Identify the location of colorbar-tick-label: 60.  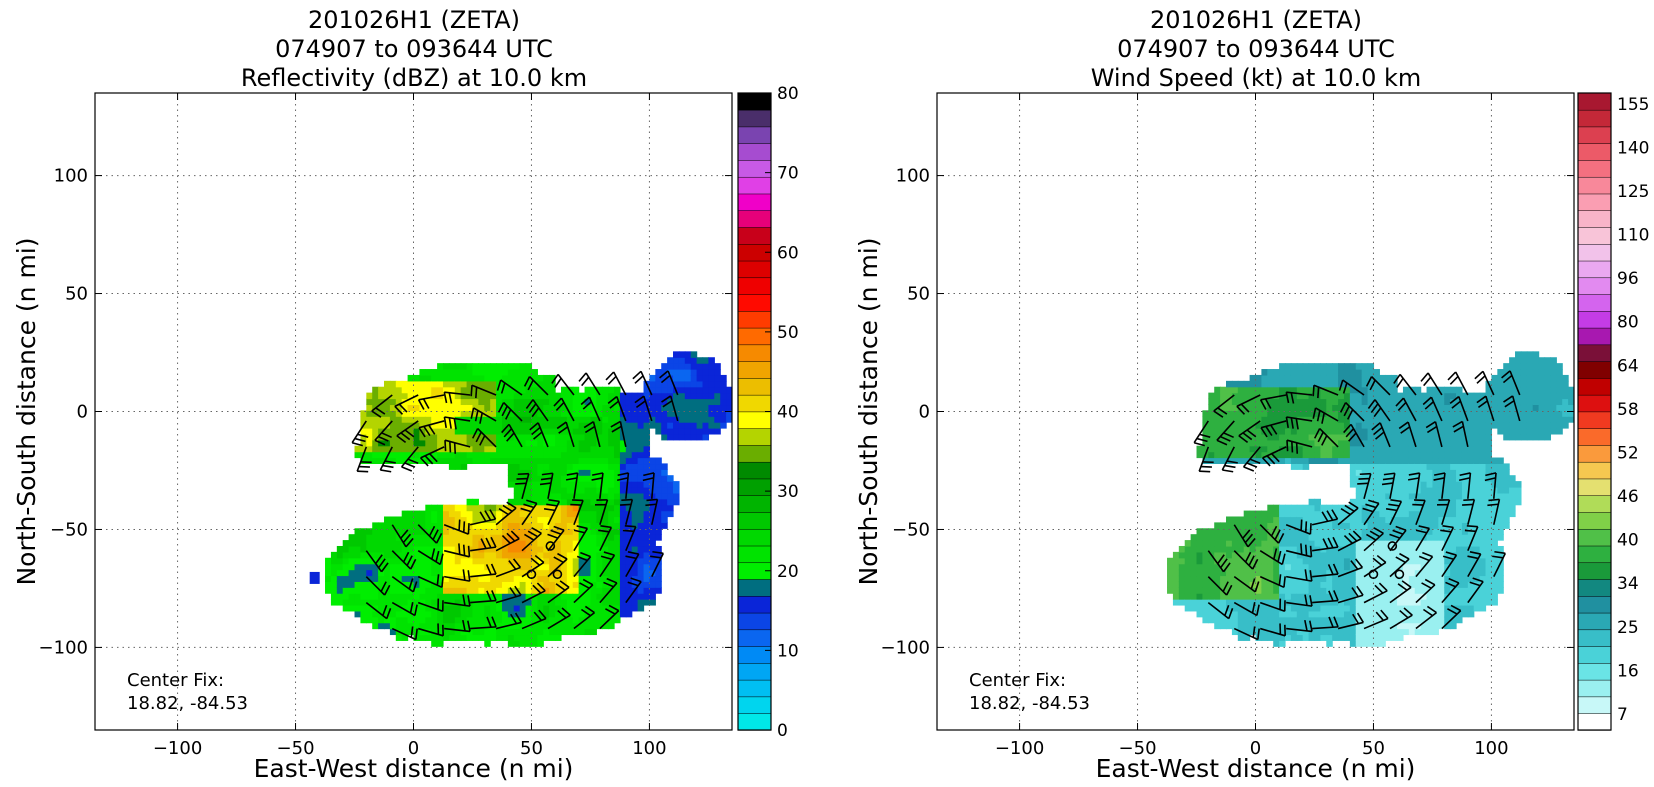
(788, 253).